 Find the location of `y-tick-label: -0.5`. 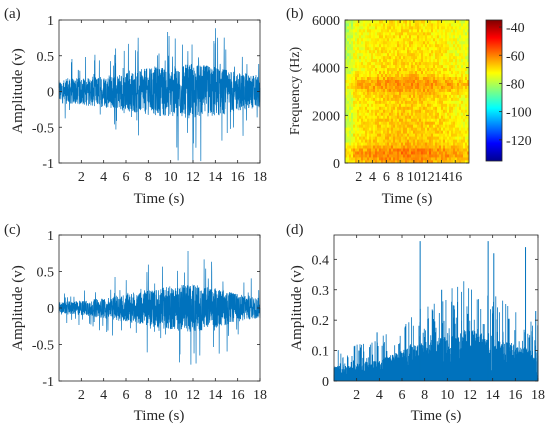

y-tick-label: -0.5 is located at coordinates (43, 128).